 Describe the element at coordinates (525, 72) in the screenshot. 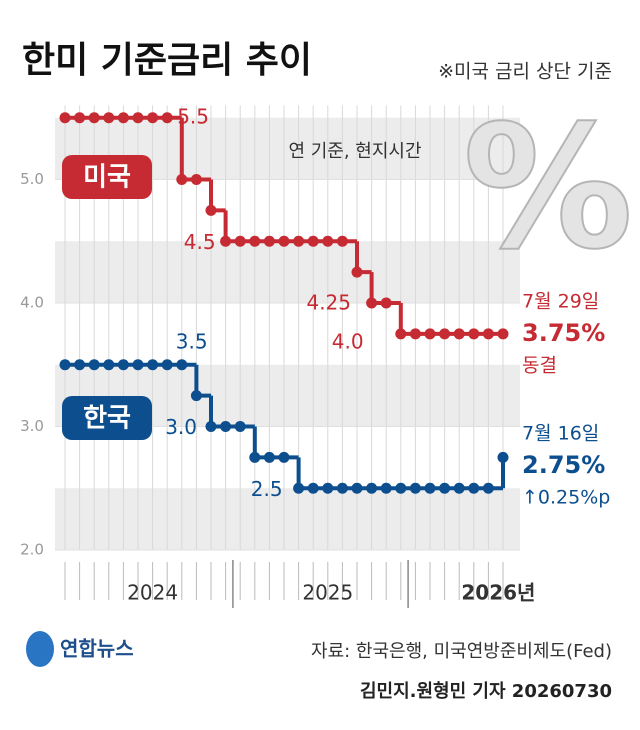

I see `subtitle: ※미국 금리 상단 기준` at that location.